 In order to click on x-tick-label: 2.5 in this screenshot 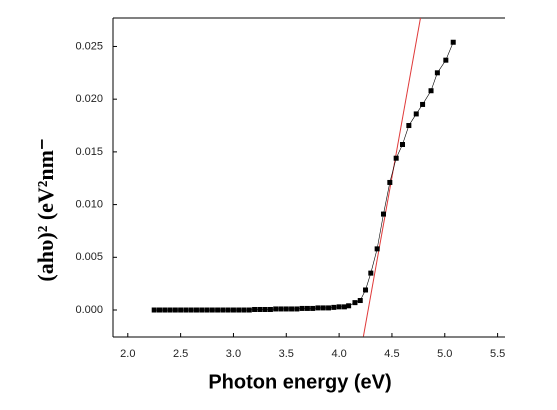, I will do `click(180, 354)`.